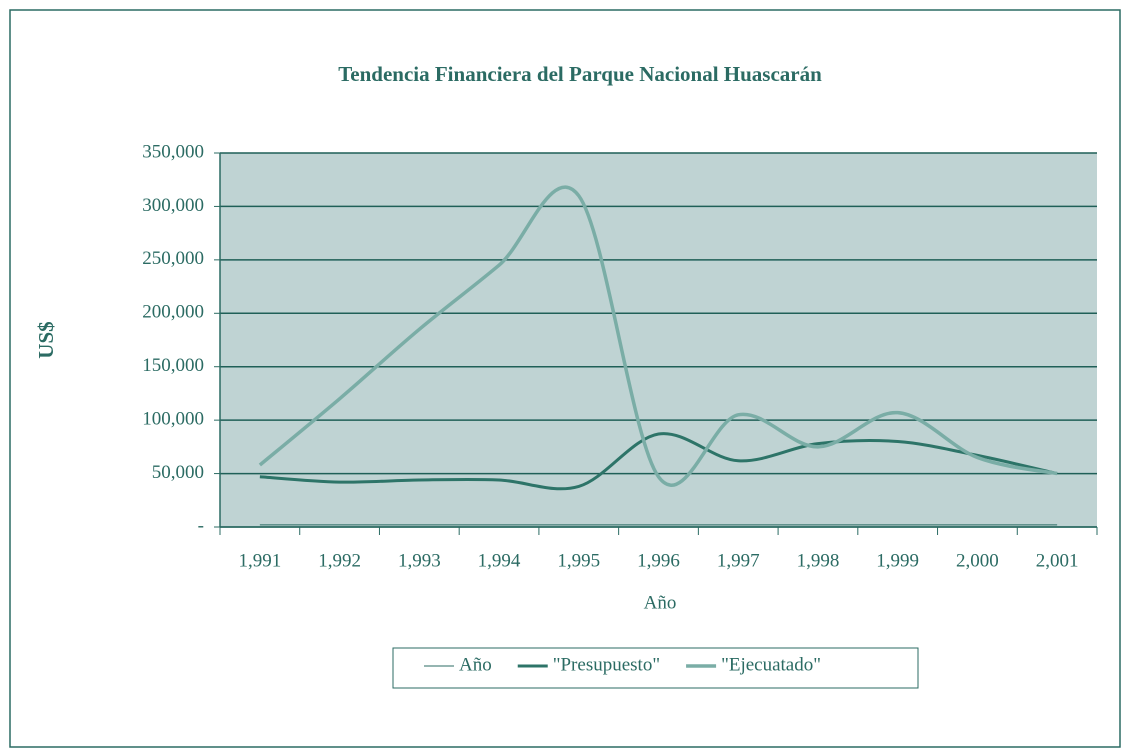  Describe the element at coordinates (178, 472) in the screenshot. I see `y-tick-label: 50,000` at that location.